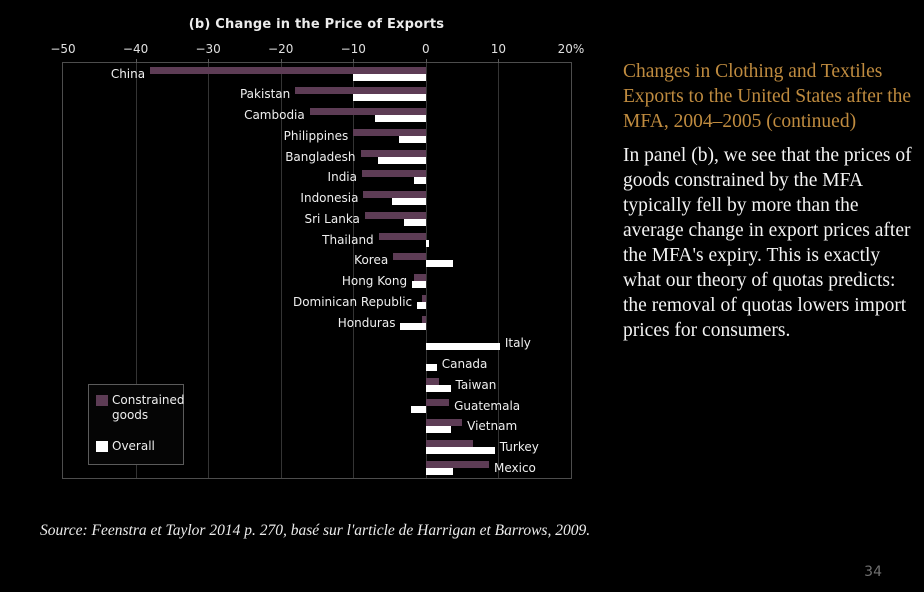 This screenshot has height=592, width=924. Describe the element at coordinates (102, 446) in the screenshot. I see `overall-swatch-icon` at that location.